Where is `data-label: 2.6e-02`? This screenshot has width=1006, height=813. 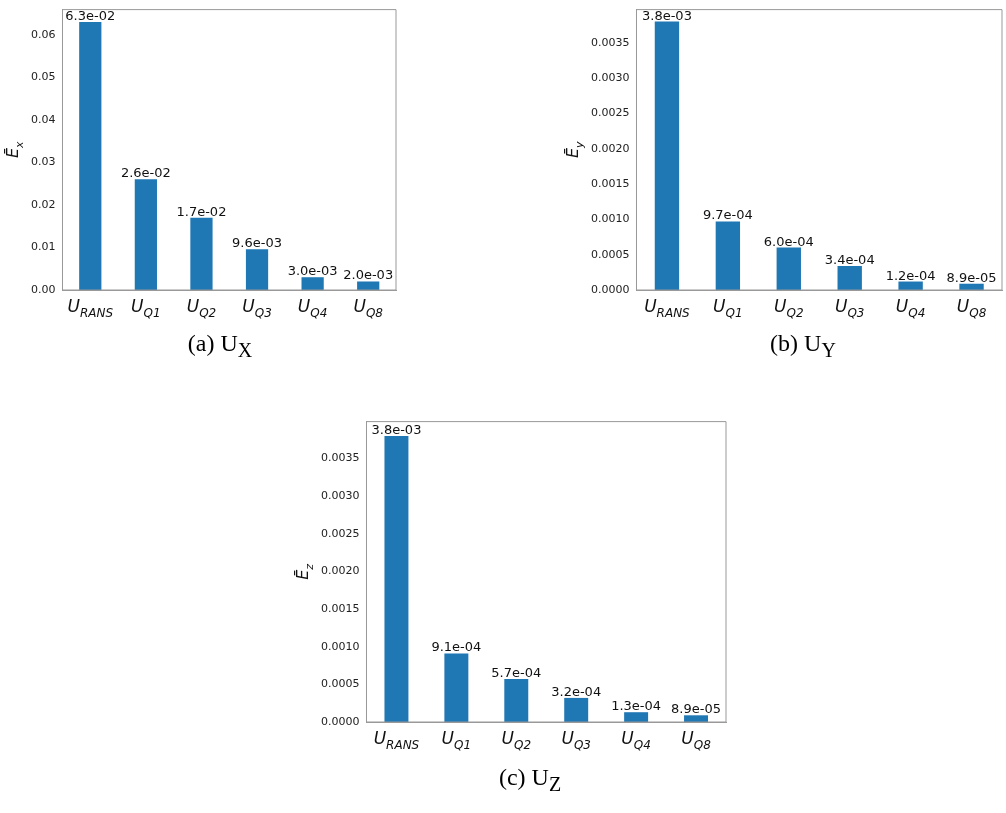
data-label: 2.6e-02 is located at coordinates (145, 173).